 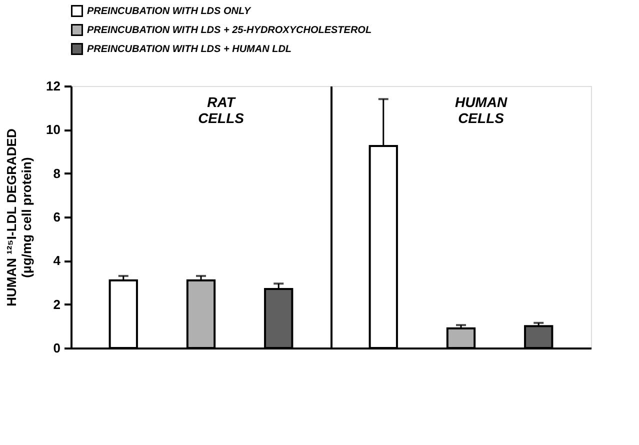 I want to click on y-tick-label: 10, so click(x=53, y=130).